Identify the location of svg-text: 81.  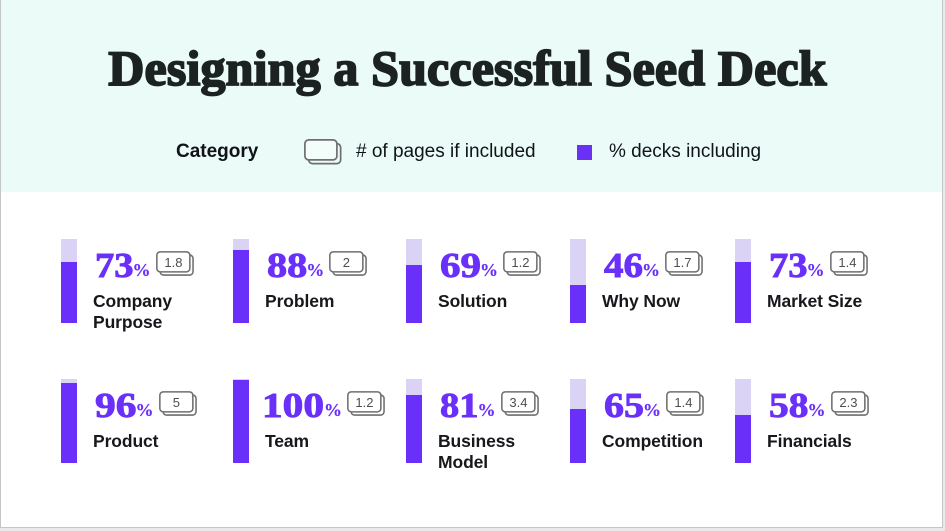
(459, 405).